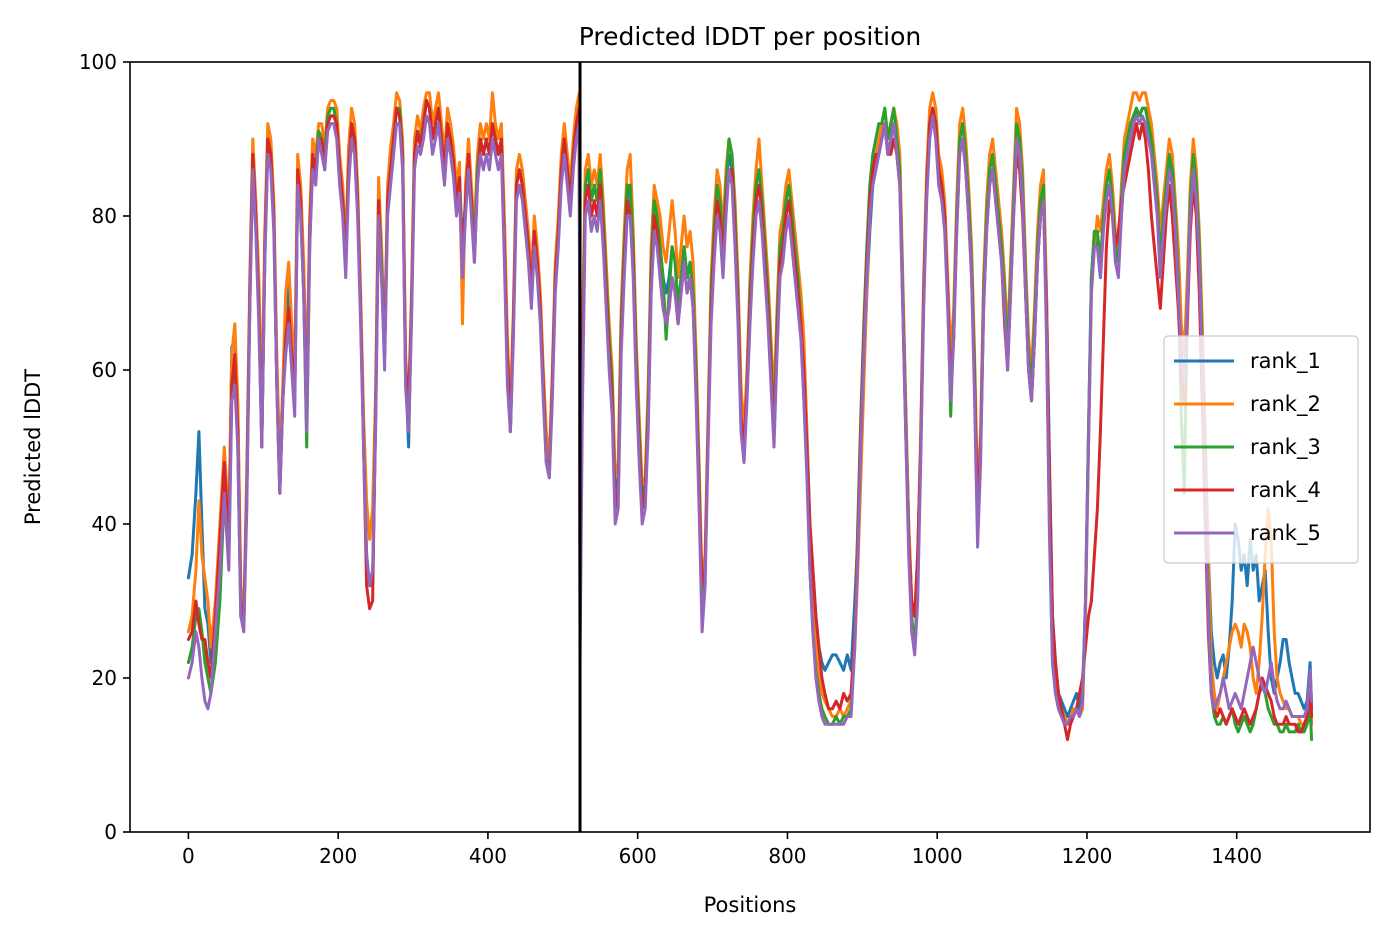  What do you see at coordinates (1087, 856) in the screenshot?
I see `x-tick-label: 1200` at bounding box center [1087, 856].